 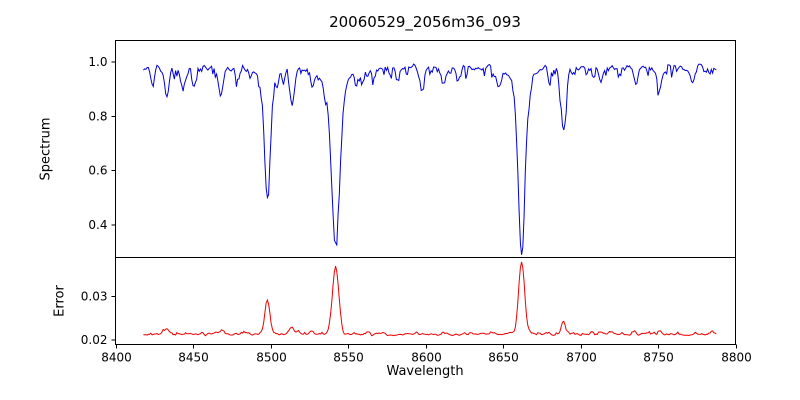 What do you see at coordinates (116, 358) in the screenshot?
I see `x-tick-label: 8400` at bounding box center [116, 358].